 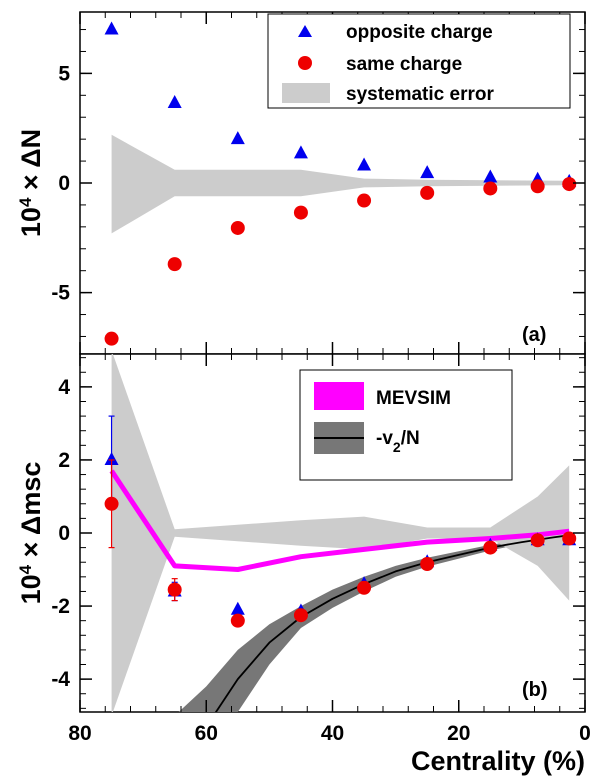 I want to click on legend-v2n-label-sub: 2, so click(x=397, y=447).